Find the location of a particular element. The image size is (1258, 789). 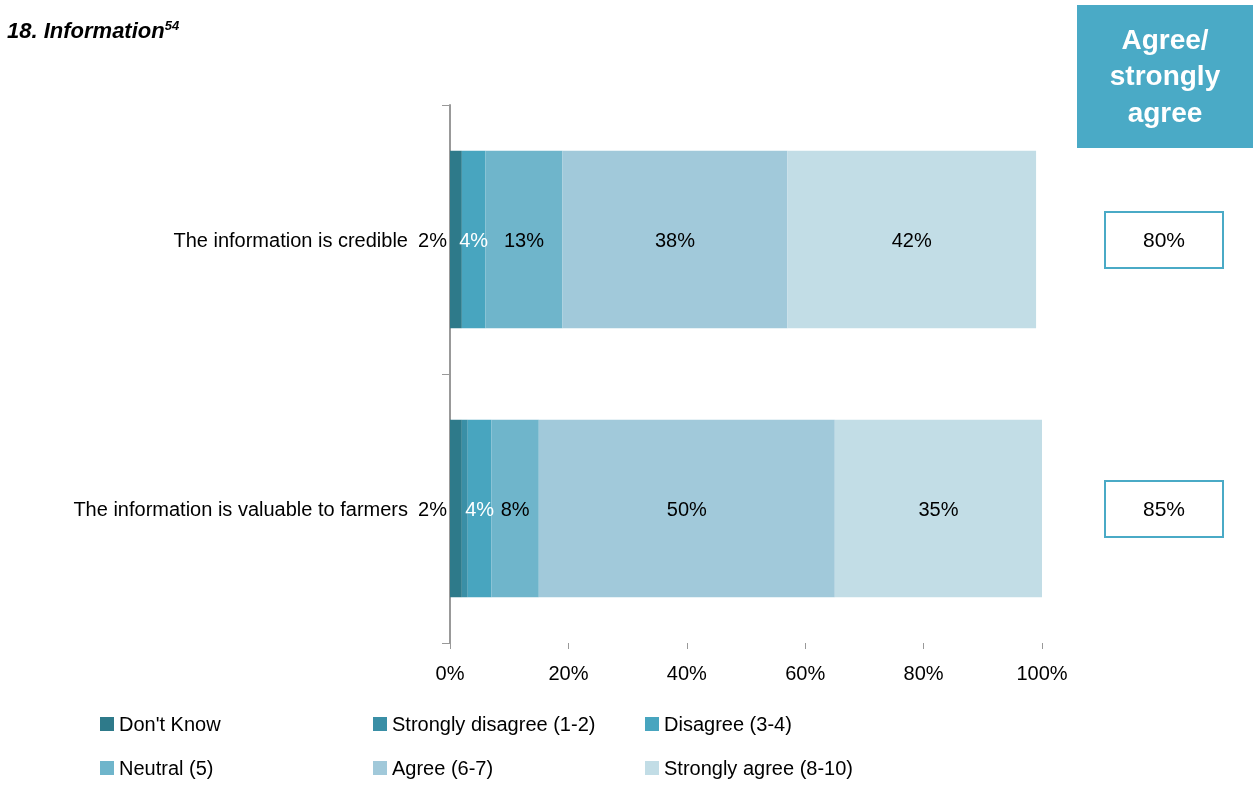

text: 80% is located at coordinates (1164, 239).